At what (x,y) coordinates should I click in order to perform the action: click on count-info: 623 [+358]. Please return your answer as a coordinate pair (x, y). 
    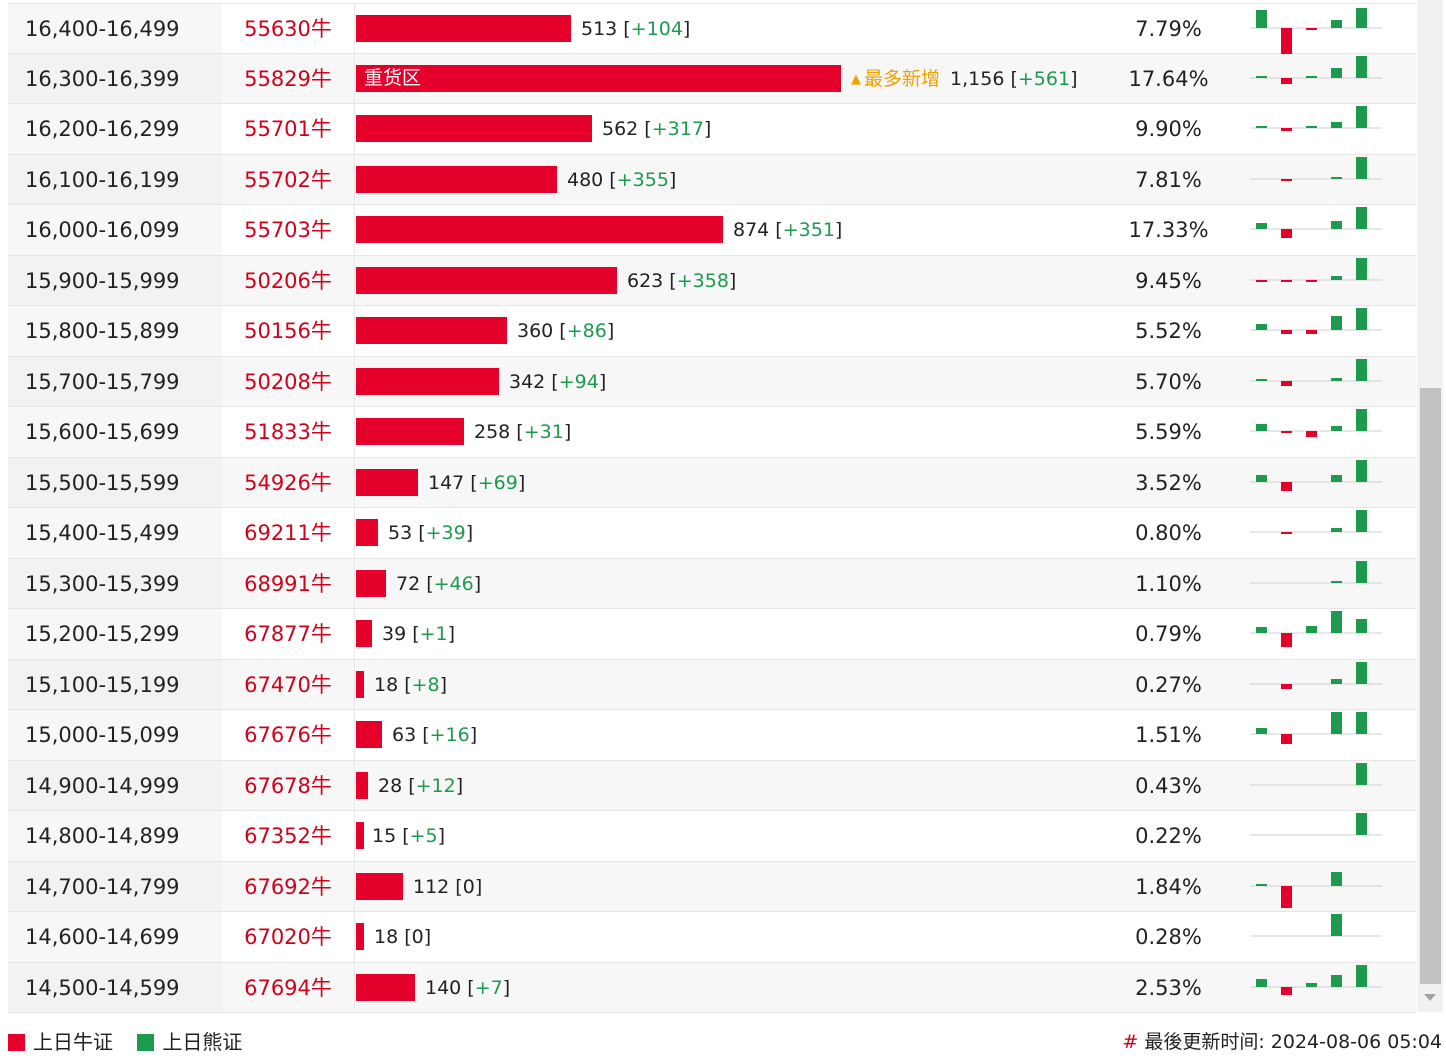
    Looking at the image, I should click on (682, 280).